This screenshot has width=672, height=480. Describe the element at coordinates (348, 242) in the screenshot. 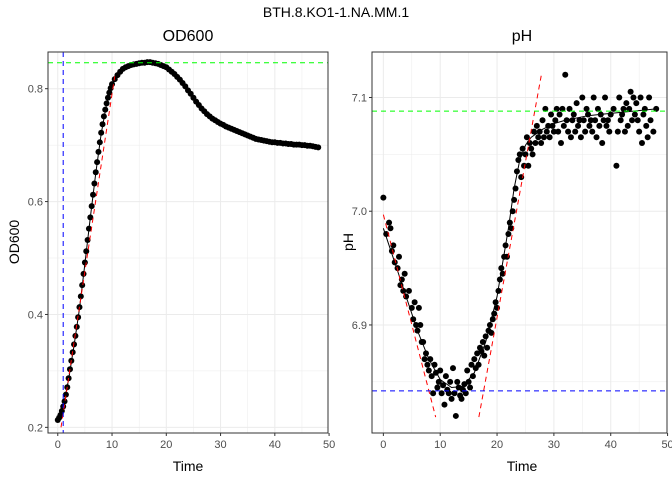

I see `ph-y-axis-label: pH` at that location.